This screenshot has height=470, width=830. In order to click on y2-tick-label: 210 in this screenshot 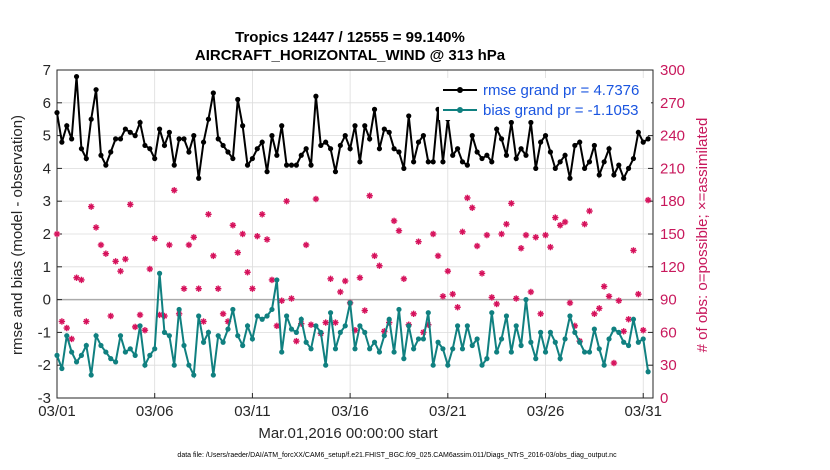, I will do `click(672, 168)`.